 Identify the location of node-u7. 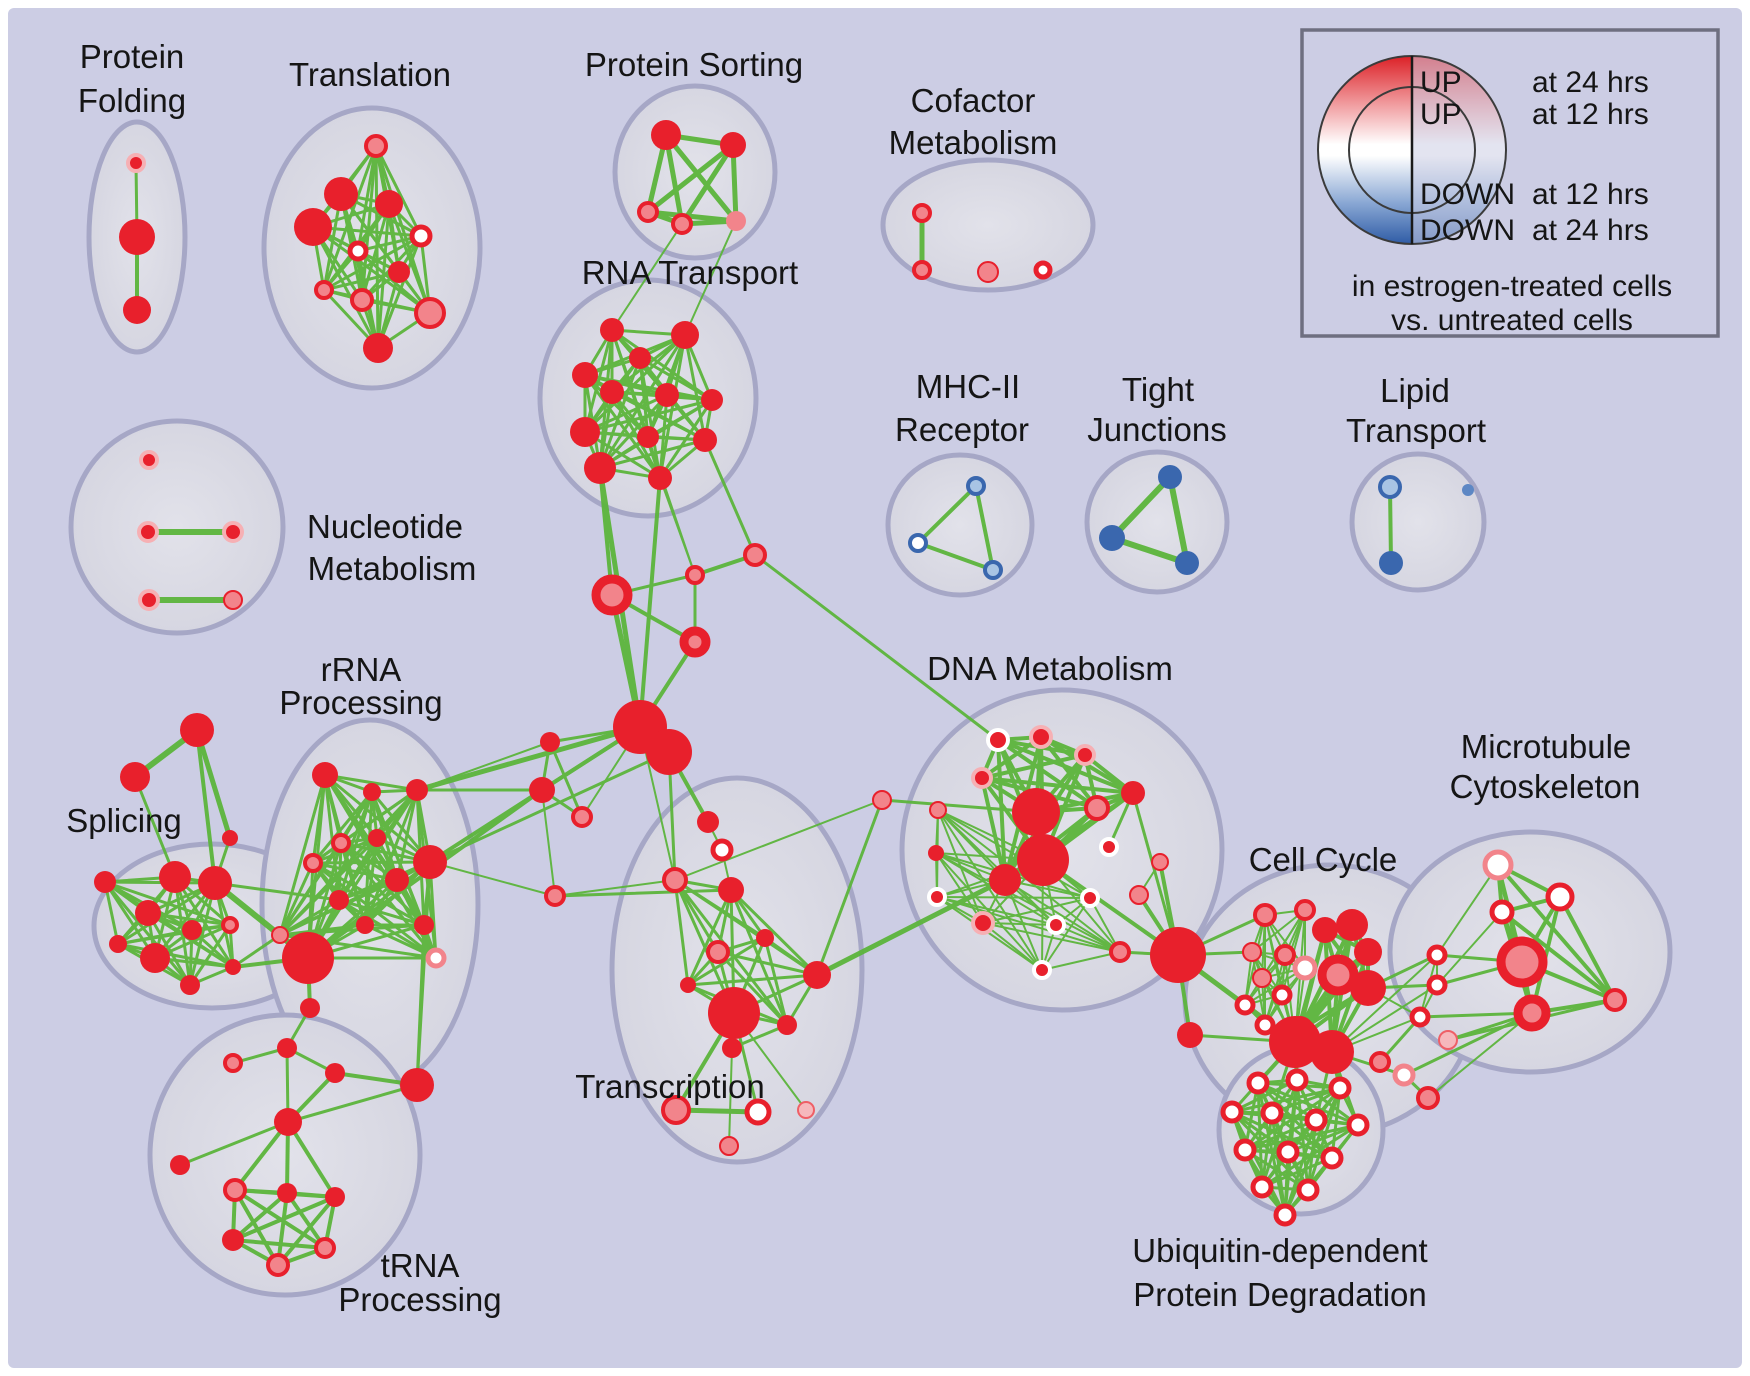
(1358, 1125).